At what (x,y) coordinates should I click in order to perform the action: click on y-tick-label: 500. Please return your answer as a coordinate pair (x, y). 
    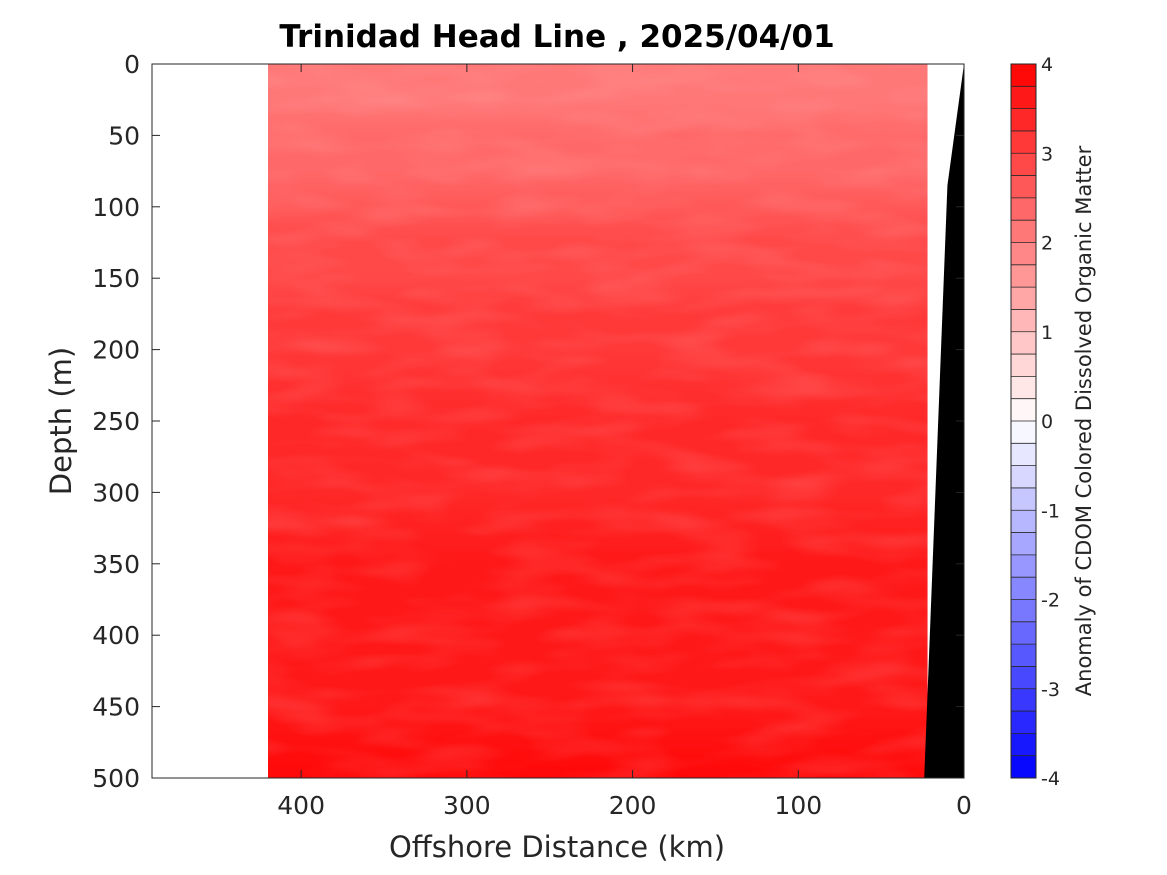
    Looking at the image, I should click on (116, 778).